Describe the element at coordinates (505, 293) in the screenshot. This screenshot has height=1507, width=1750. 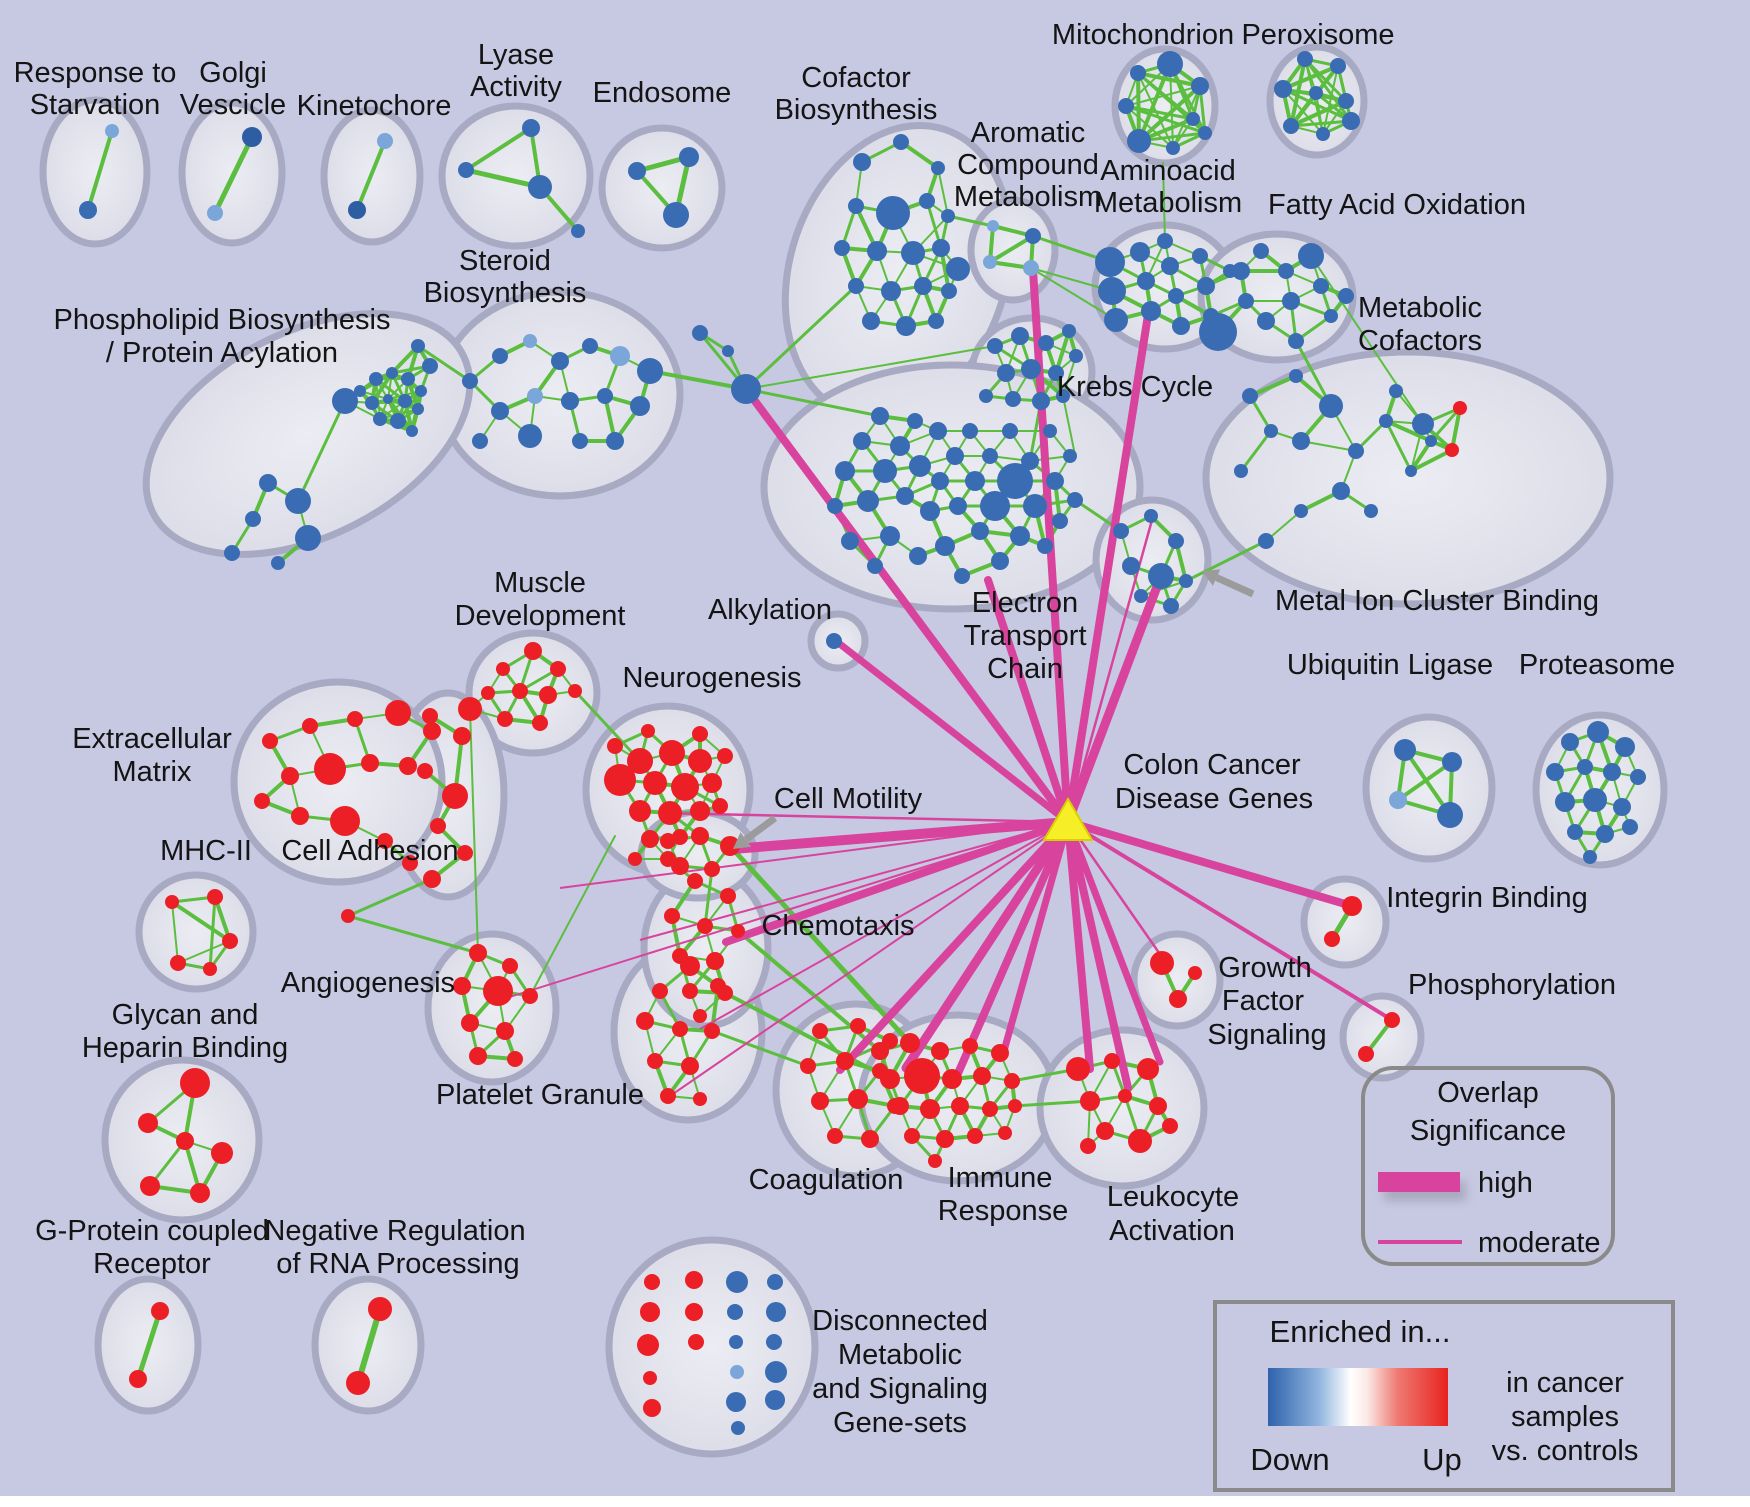
I see `cluster-label-steroid-biosynthesis: Biosynthesis` at that location.